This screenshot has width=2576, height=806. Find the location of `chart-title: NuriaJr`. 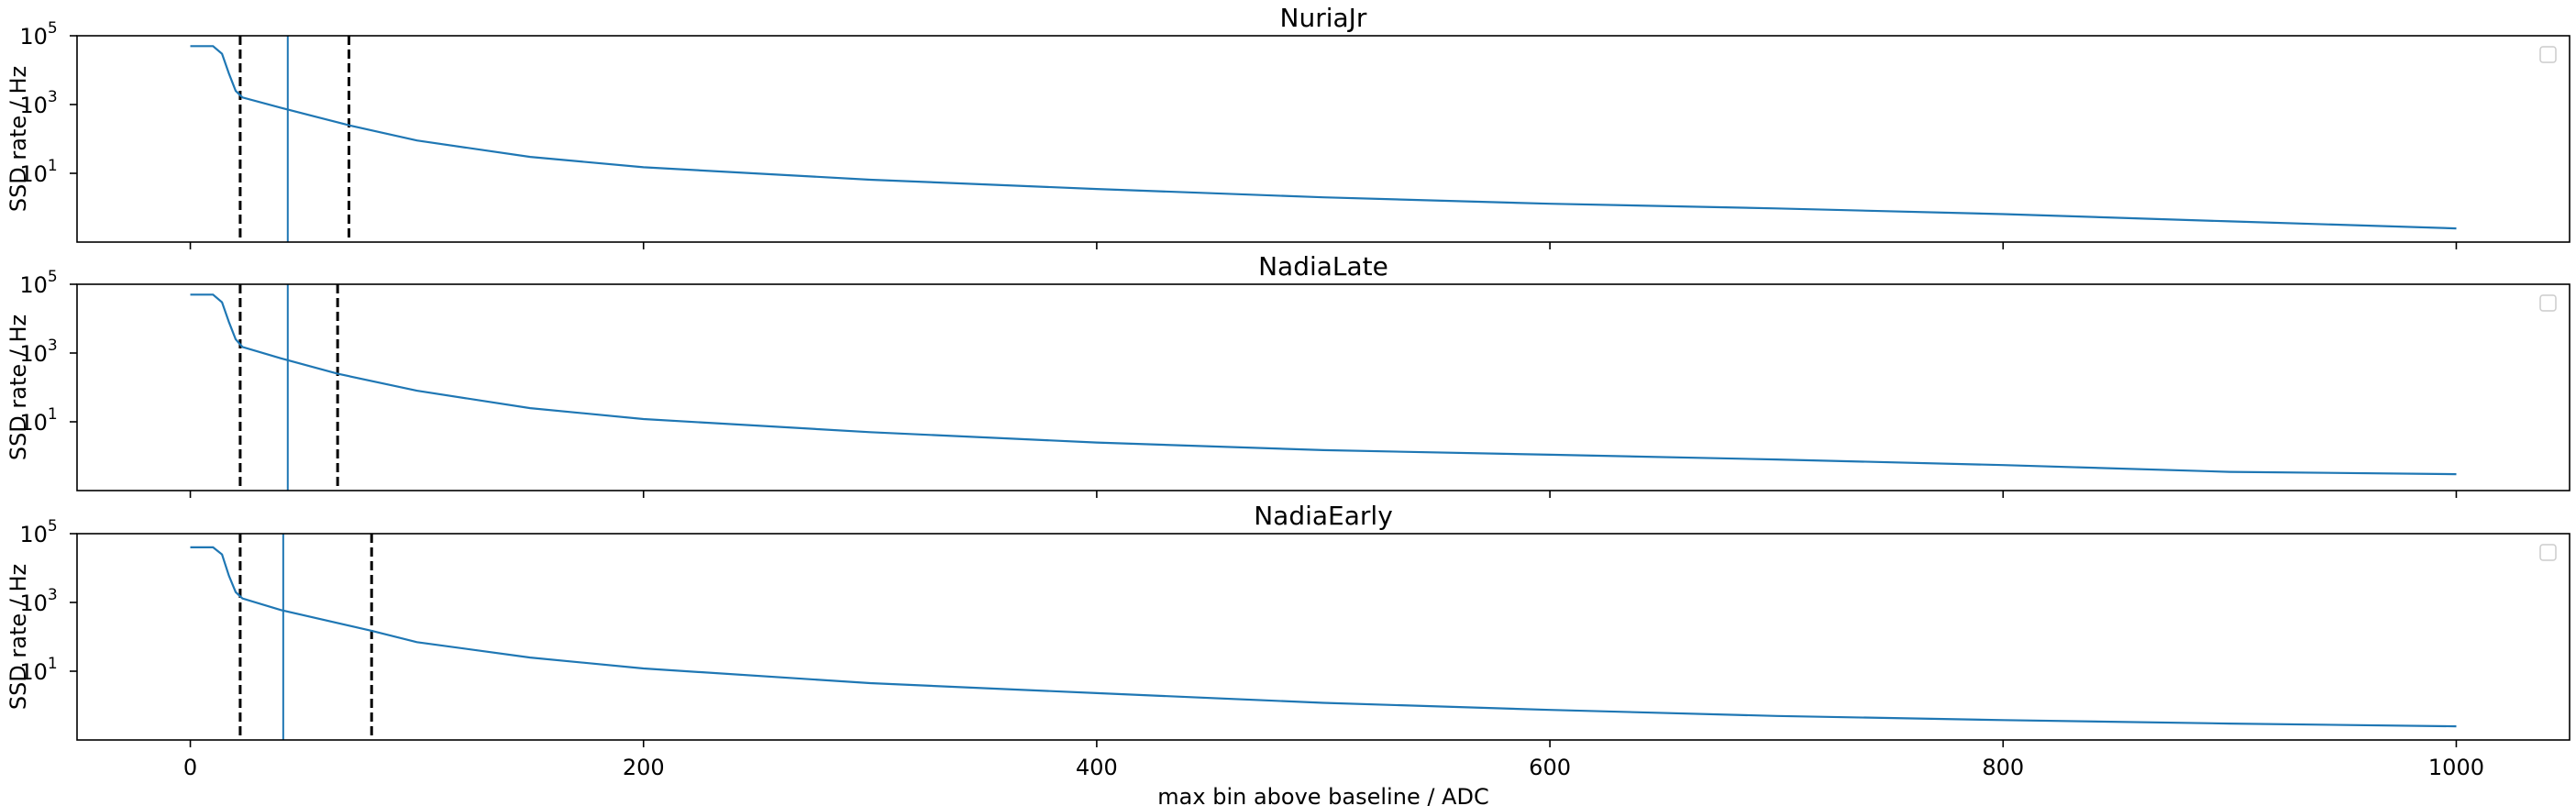

chart-title: NuriaJr is located at coordinates (1323, 18).